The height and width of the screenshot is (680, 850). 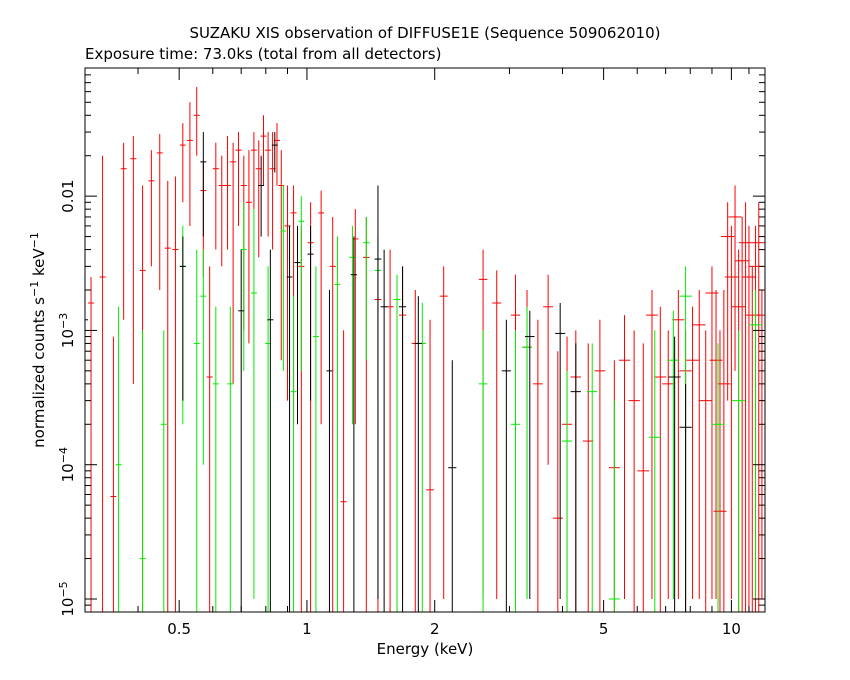 What do you see at coordinates (731, 629) in the screenshot?
I see `x-tick-label: 10` at bounding box center [731, 629].